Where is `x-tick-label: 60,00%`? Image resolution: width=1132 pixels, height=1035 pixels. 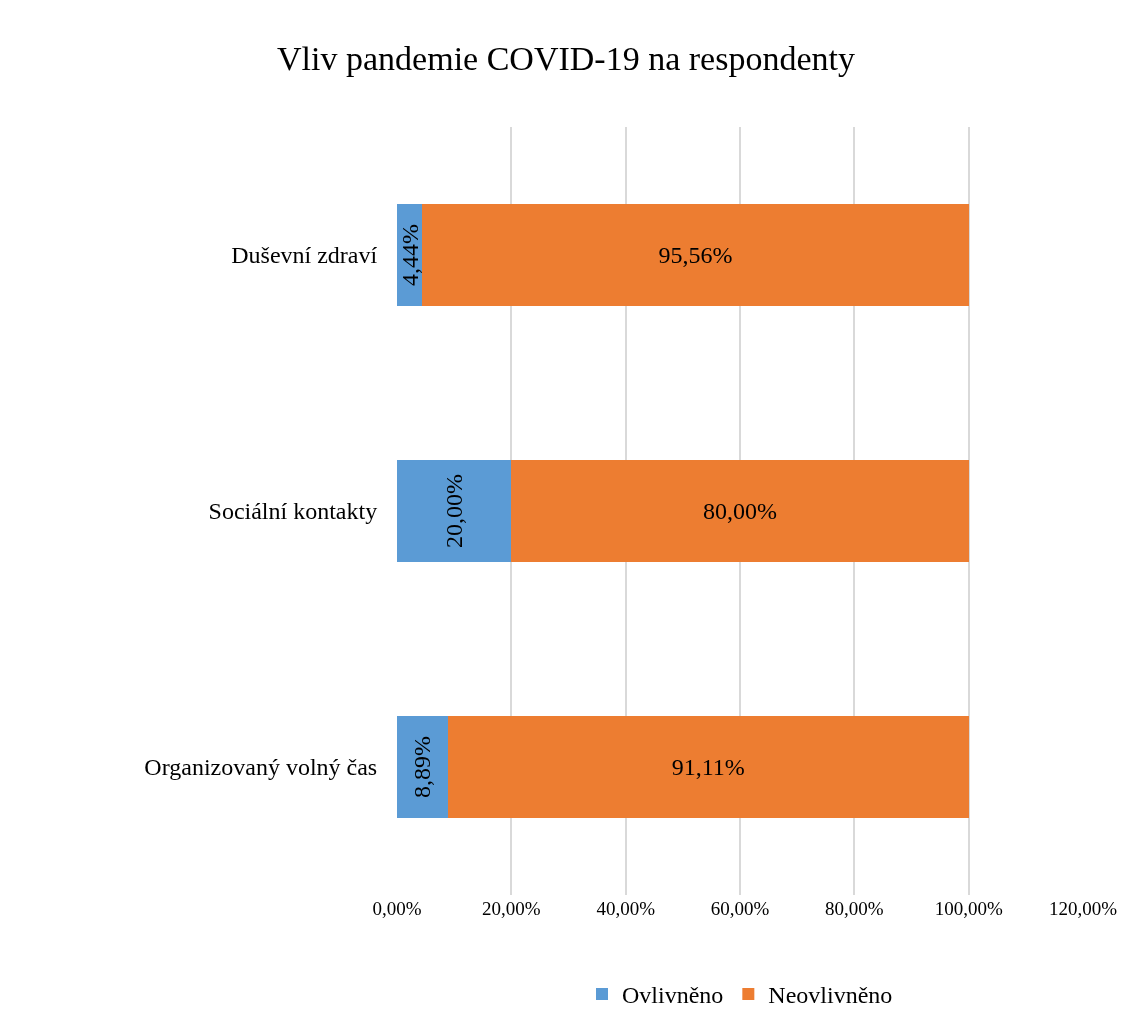 x-tick-label: 60,00% is located at coordinates (740, 908).